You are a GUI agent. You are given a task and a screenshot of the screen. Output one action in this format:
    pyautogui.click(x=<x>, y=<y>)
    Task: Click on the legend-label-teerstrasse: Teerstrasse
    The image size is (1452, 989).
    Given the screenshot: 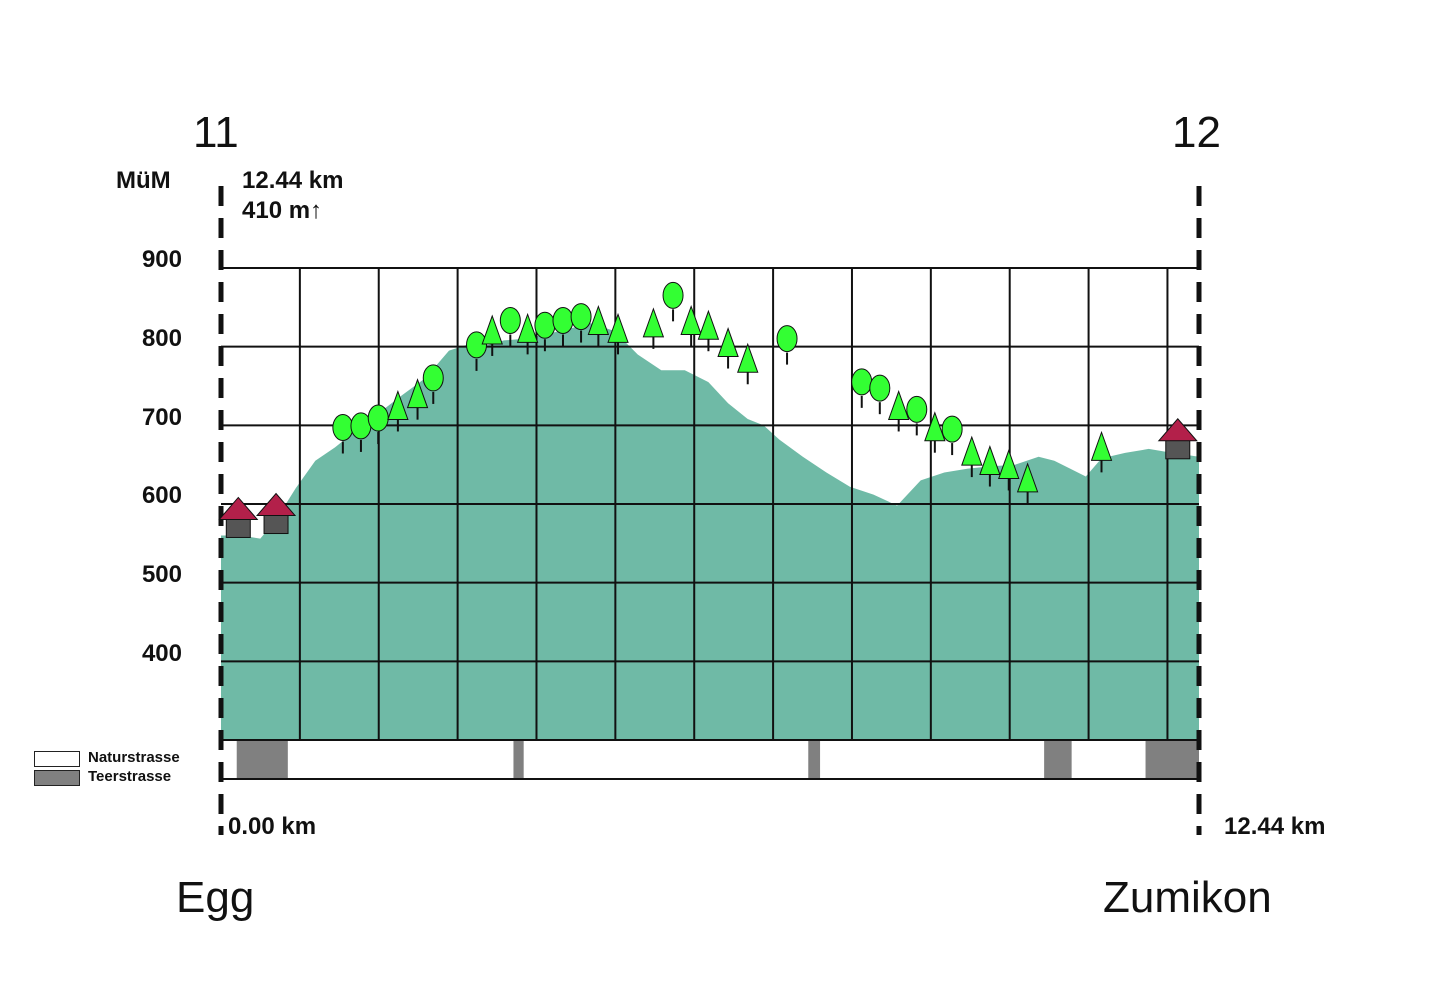 What is the action you would take?
    pyautogui.click(x=130, y=776)
    